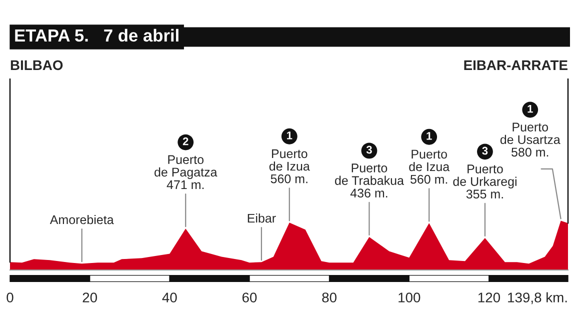 This screenshot has width=575, height=323. Describe the element at coordinates (186, 172) in the screenshot. I see `annotation: Puerto de Pagatza 471 m.` at that location.